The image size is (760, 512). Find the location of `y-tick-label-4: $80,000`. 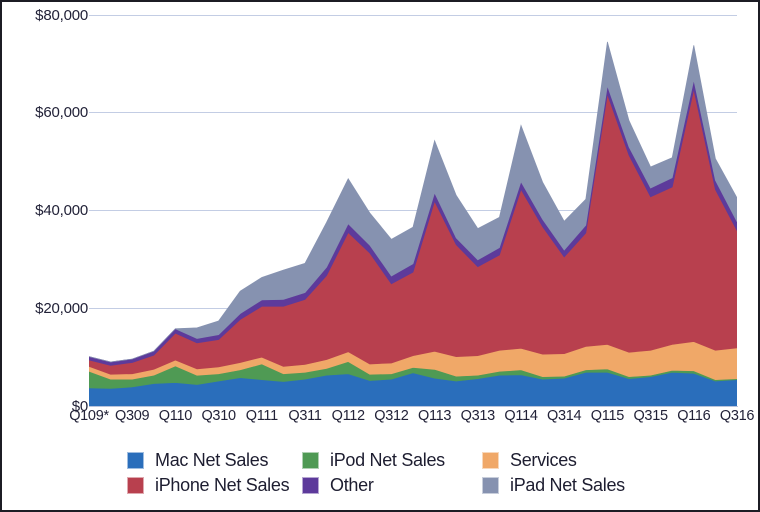

y-tick-label-4: $80,000 is located at coordinates (61, 15).